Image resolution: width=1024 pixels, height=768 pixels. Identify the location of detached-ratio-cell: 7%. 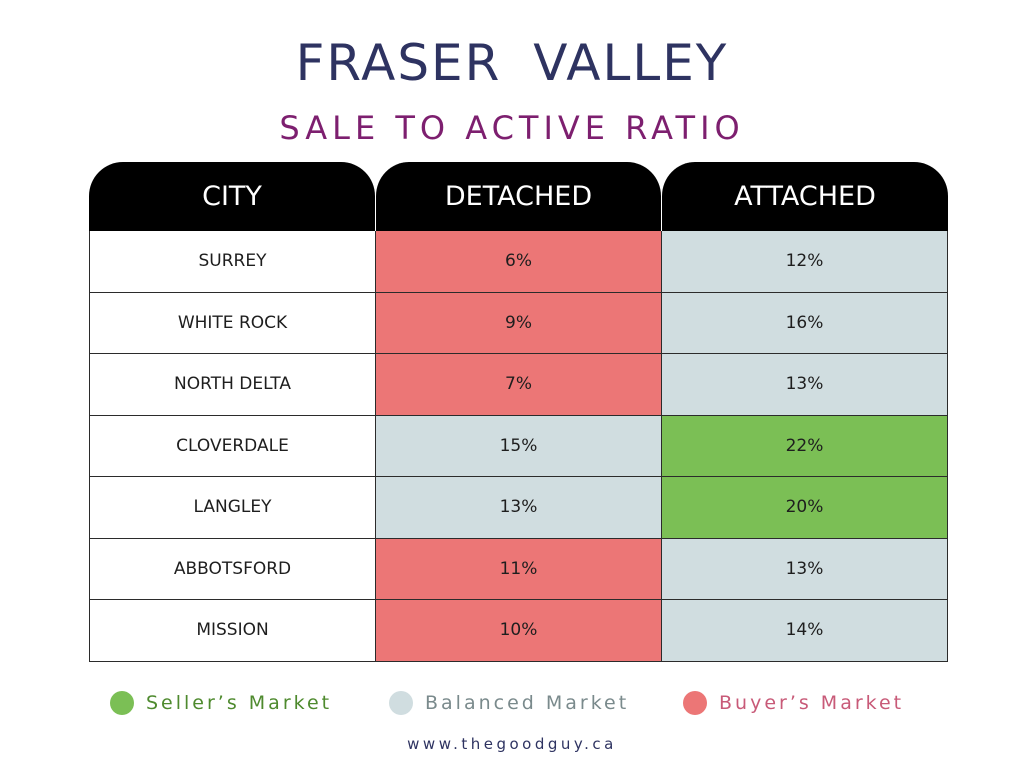
(518, 385).